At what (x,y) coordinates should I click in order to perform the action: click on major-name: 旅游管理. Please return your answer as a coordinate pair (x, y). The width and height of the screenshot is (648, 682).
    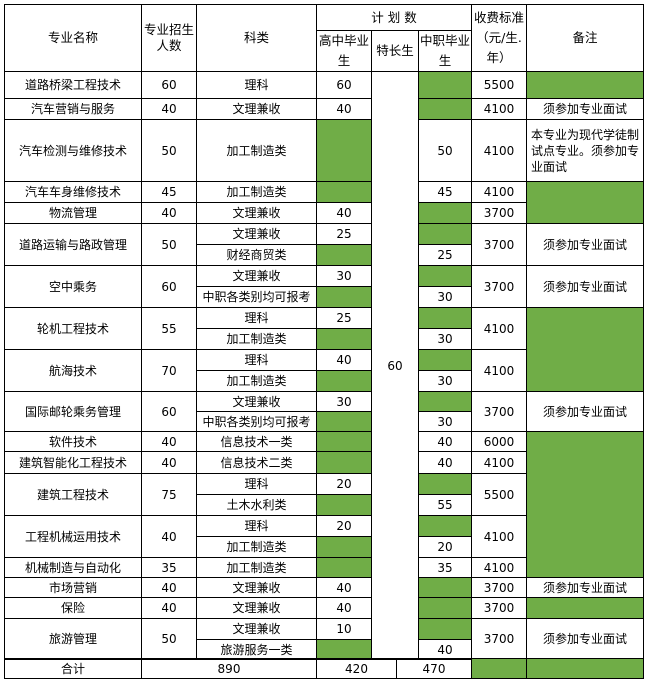
    Looking at the image, I should click on (73, 639).